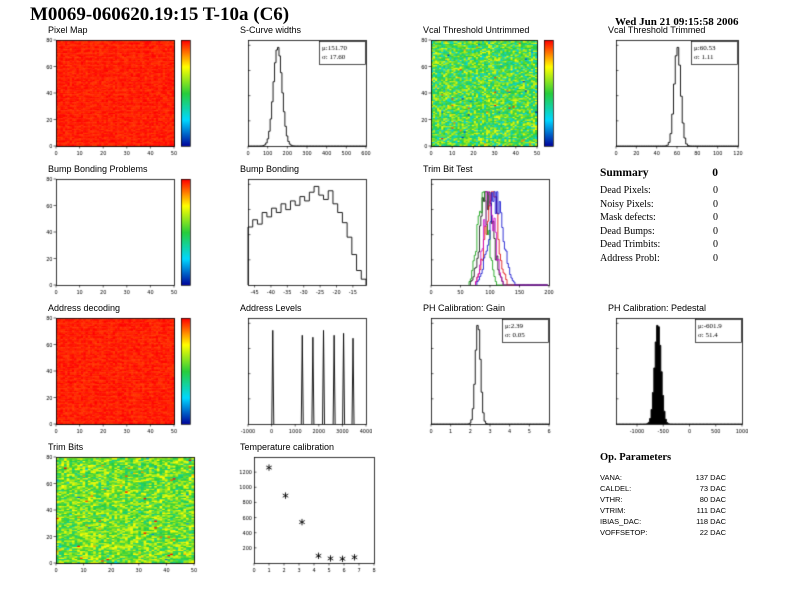 This screenshot has height=612, width=792. Describe the element at coordinates (119, 236) in the screenshot. I see `bump-bonding-problems-plot` at that location.